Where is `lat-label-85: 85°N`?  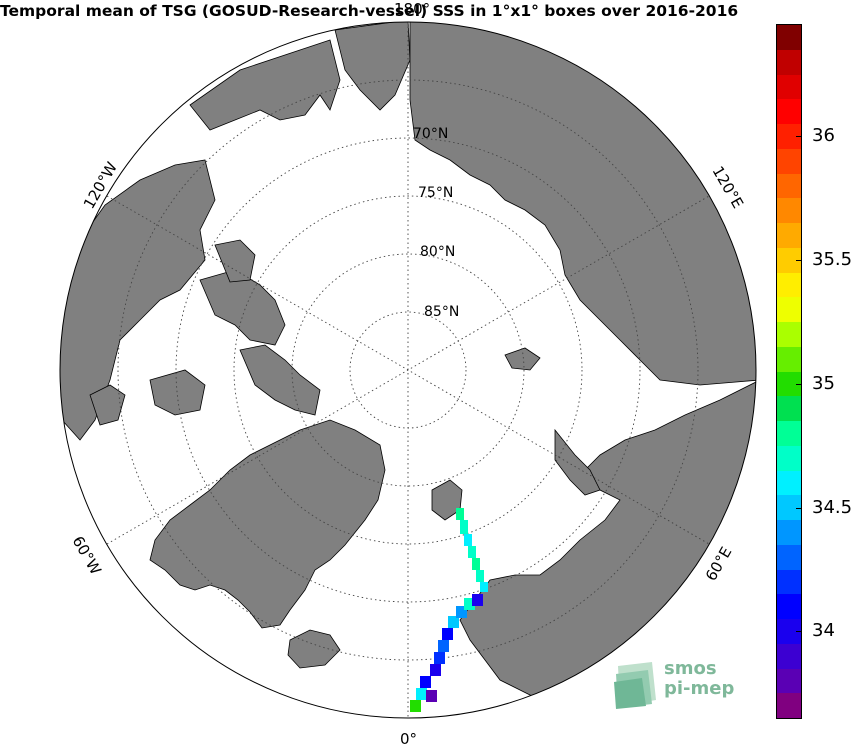 lat-label-85: 85°N is located at coordinates (441, 312).